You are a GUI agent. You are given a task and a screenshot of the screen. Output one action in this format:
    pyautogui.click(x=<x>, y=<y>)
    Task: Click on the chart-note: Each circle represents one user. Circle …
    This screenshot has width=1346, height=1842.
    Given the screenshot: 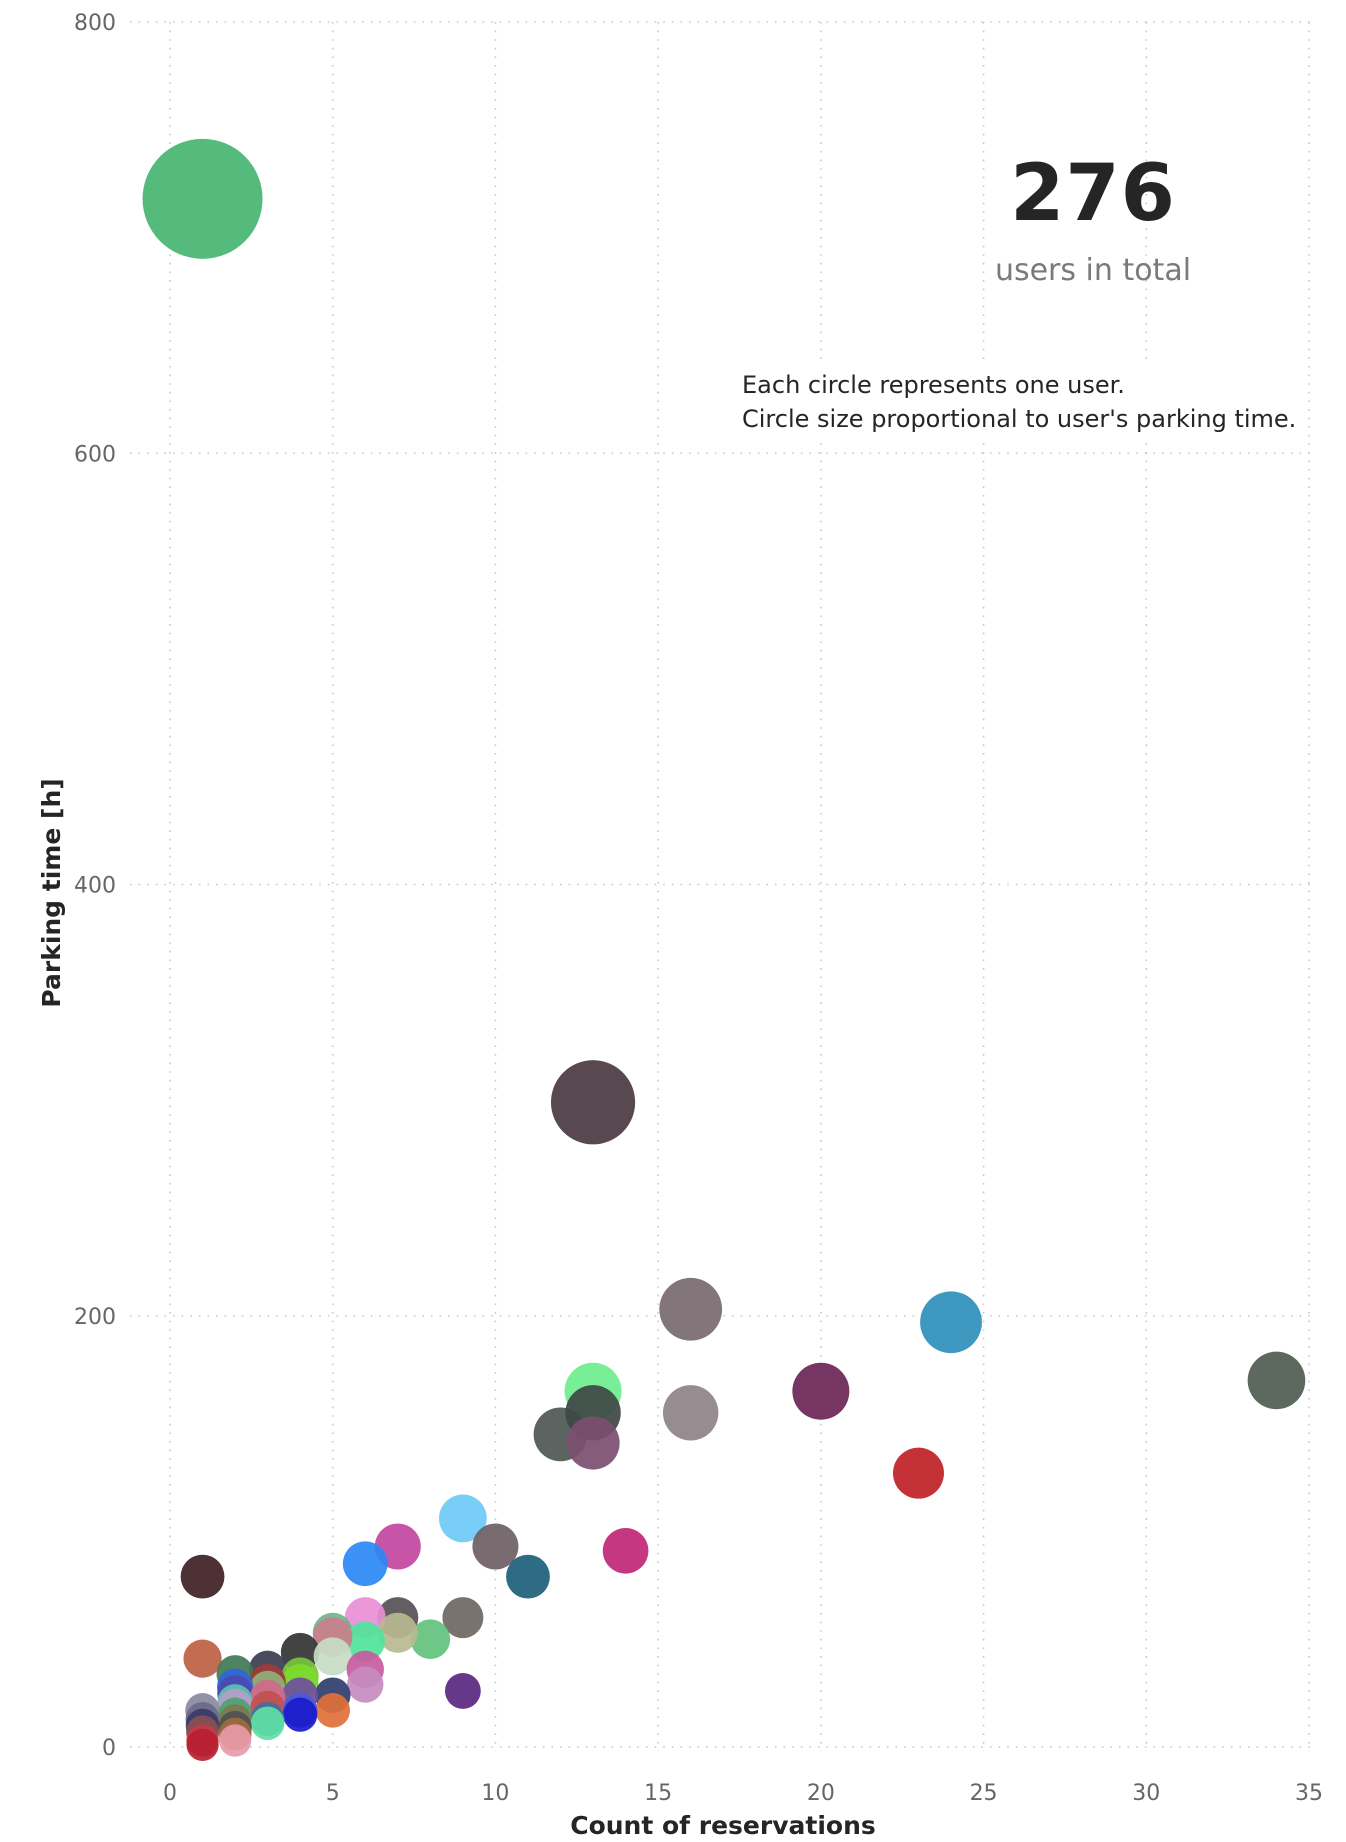 What is the action you would take?
    pyautogui.click(x=1022, y=402)
    